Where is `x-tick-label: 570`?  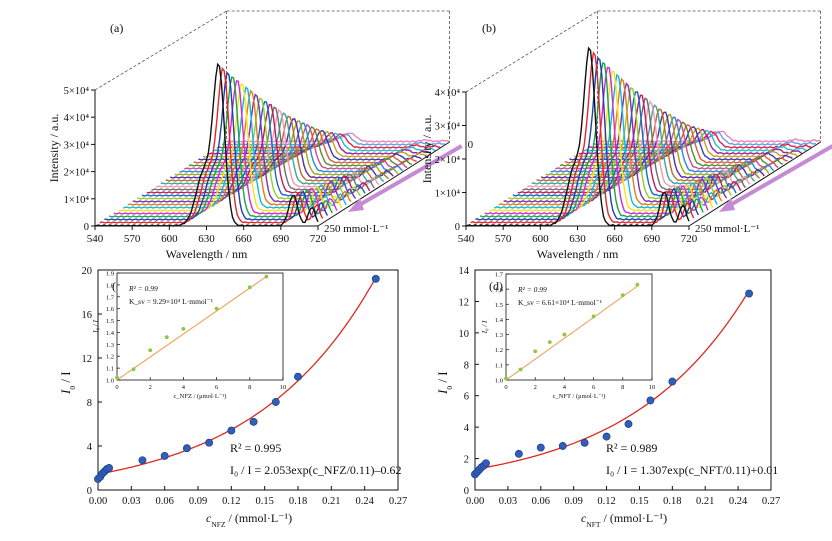 x-tick-label: 570 is located at coordinates (503, 239).